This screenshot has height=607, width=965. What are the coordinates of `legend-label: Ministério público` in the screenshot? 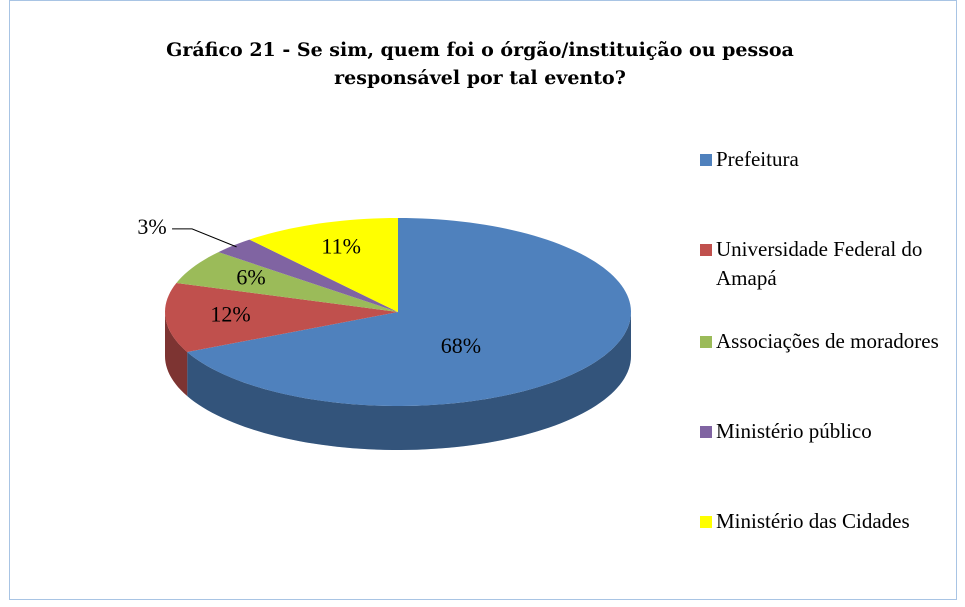 It's located at (794, 431).